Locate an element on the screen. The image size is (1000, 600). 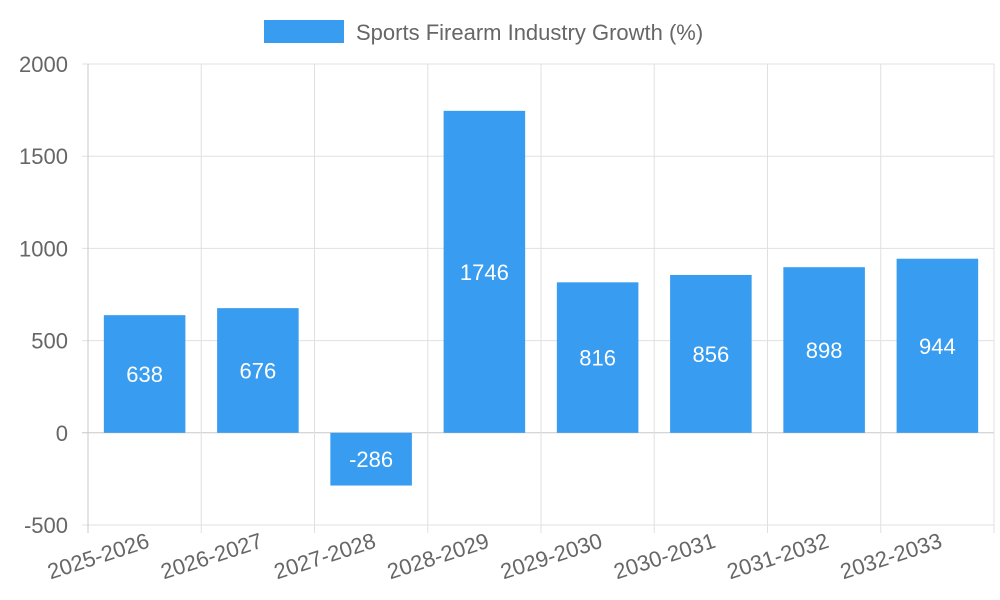
y-tick-label: 1000 is located at coordinates (43, 248).